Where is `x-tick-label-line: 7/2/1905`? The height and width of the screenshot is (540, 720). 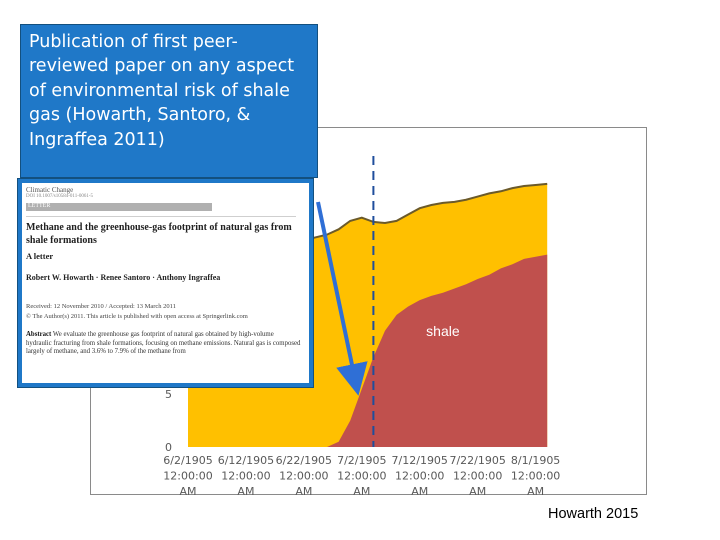
x-tick-label-line: 7/2/1905 is located at coordinates (361, 460).